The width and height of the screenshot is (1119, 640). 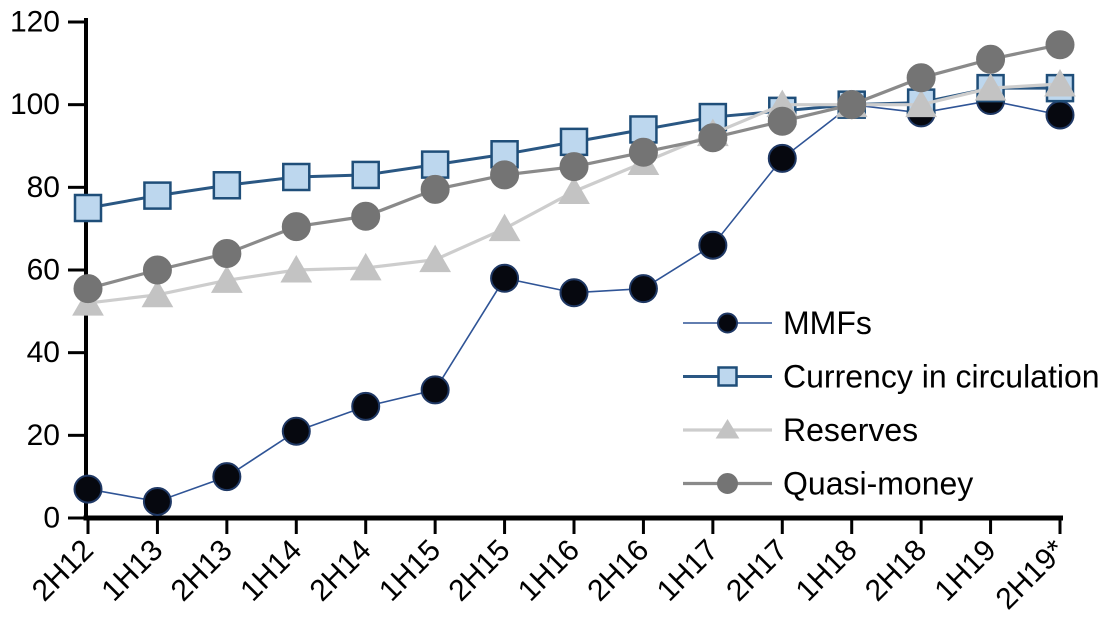 What do you see at coordinates (688, 571) in the screenshot?
I see `x-axis-tick-label: 1H17` at bounding box center [688, 571].